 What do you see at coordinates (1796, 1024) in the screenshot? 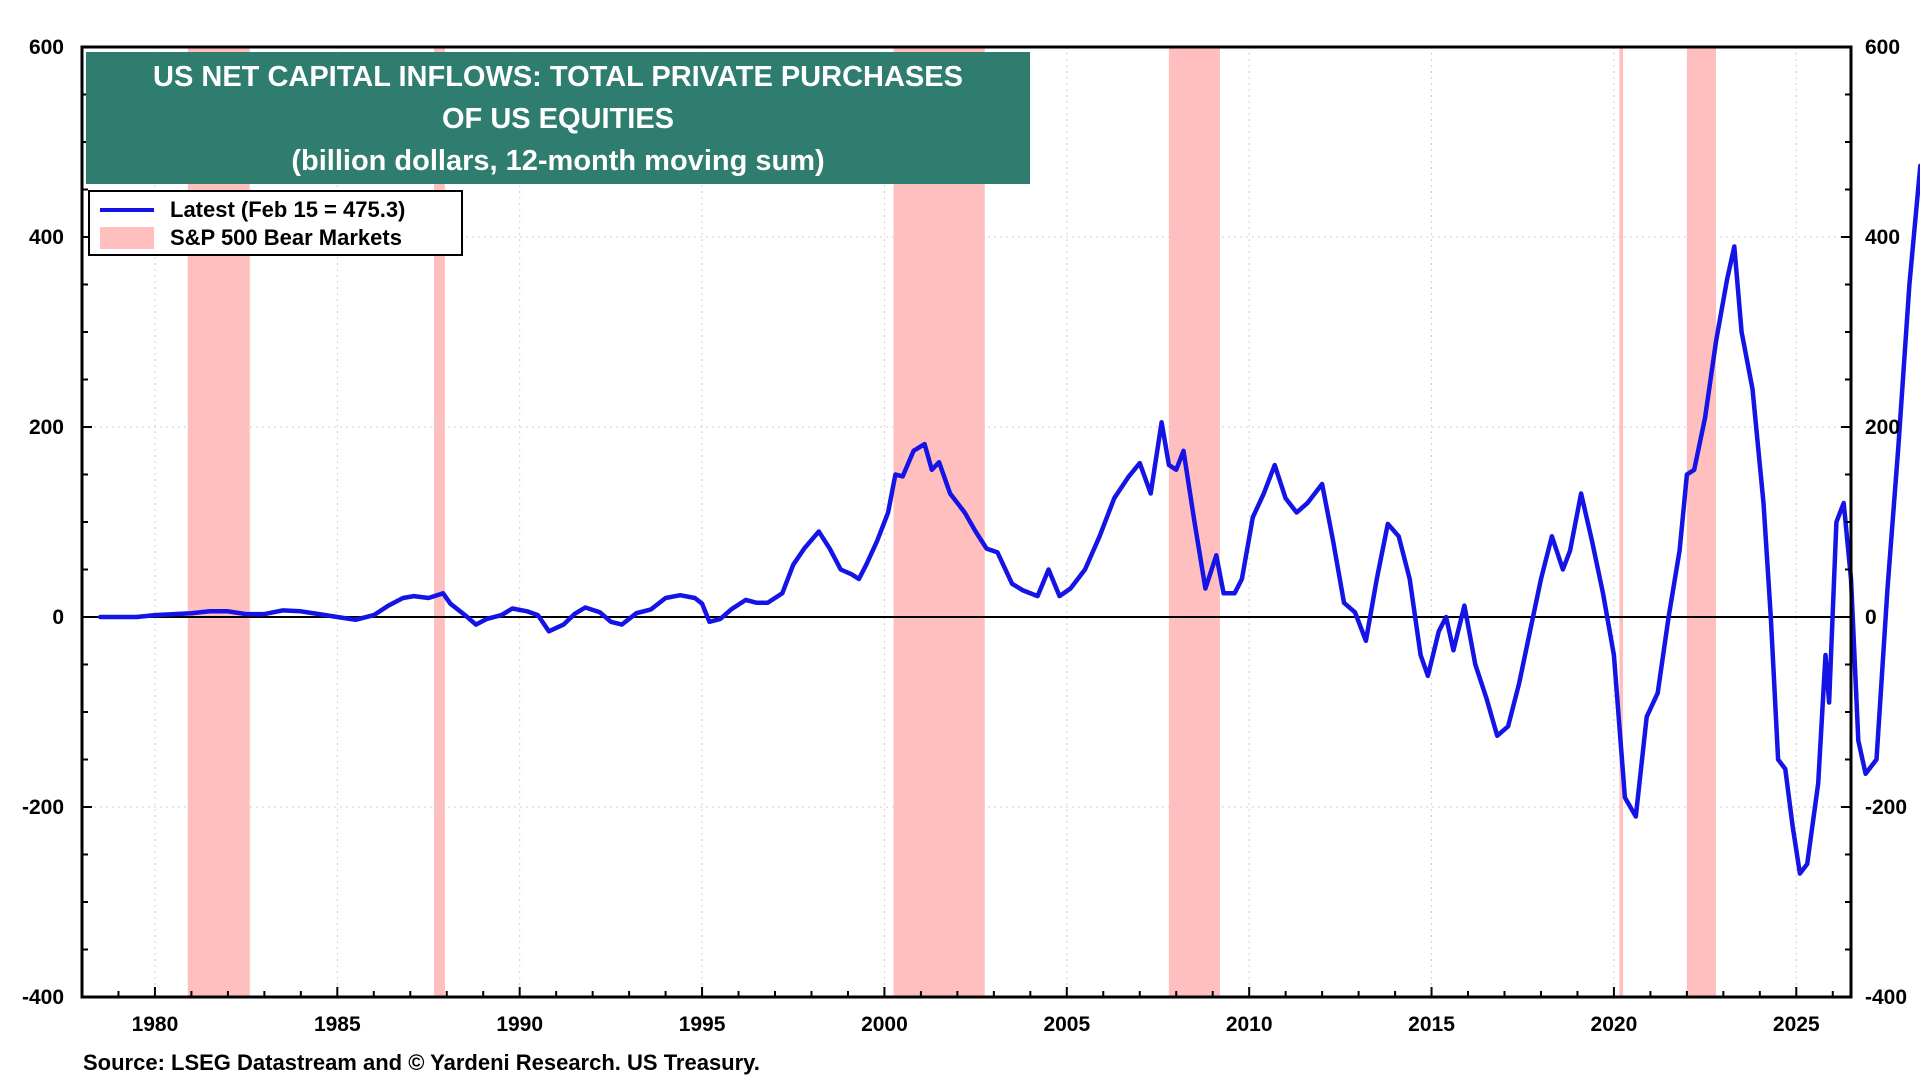
I see `x-tick-label-2025: 2025` at bounding box center [1796, 1024].